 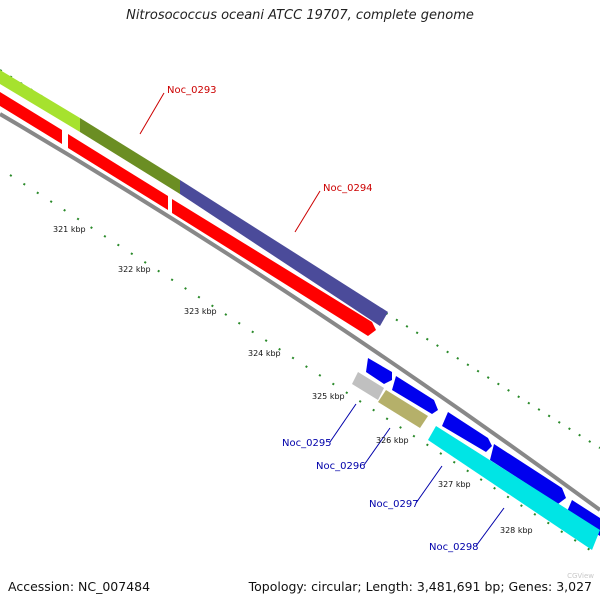 I want to click on tick-label: 328 kbp, so click(x=516, y=530).